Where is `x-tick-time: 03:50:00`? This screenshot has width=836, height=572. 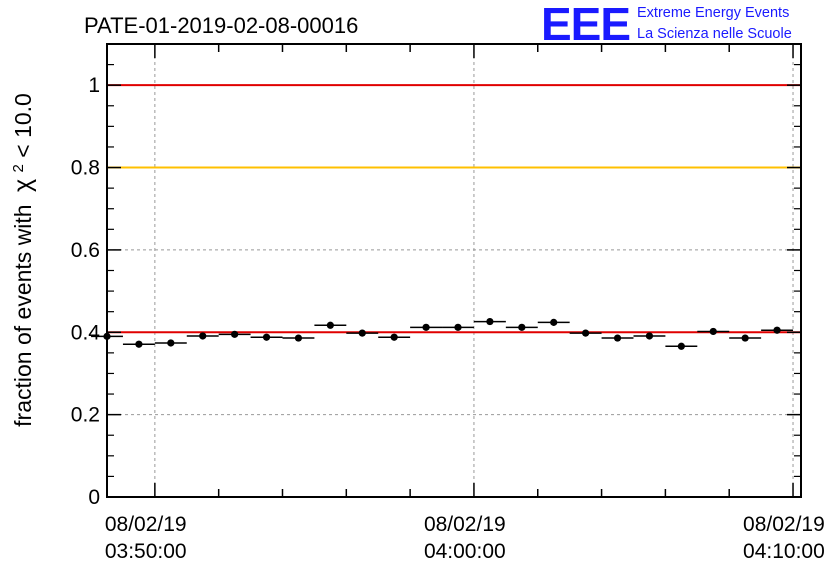 x-tick-time: 03:50:00 is located at coordinates (146, 551).